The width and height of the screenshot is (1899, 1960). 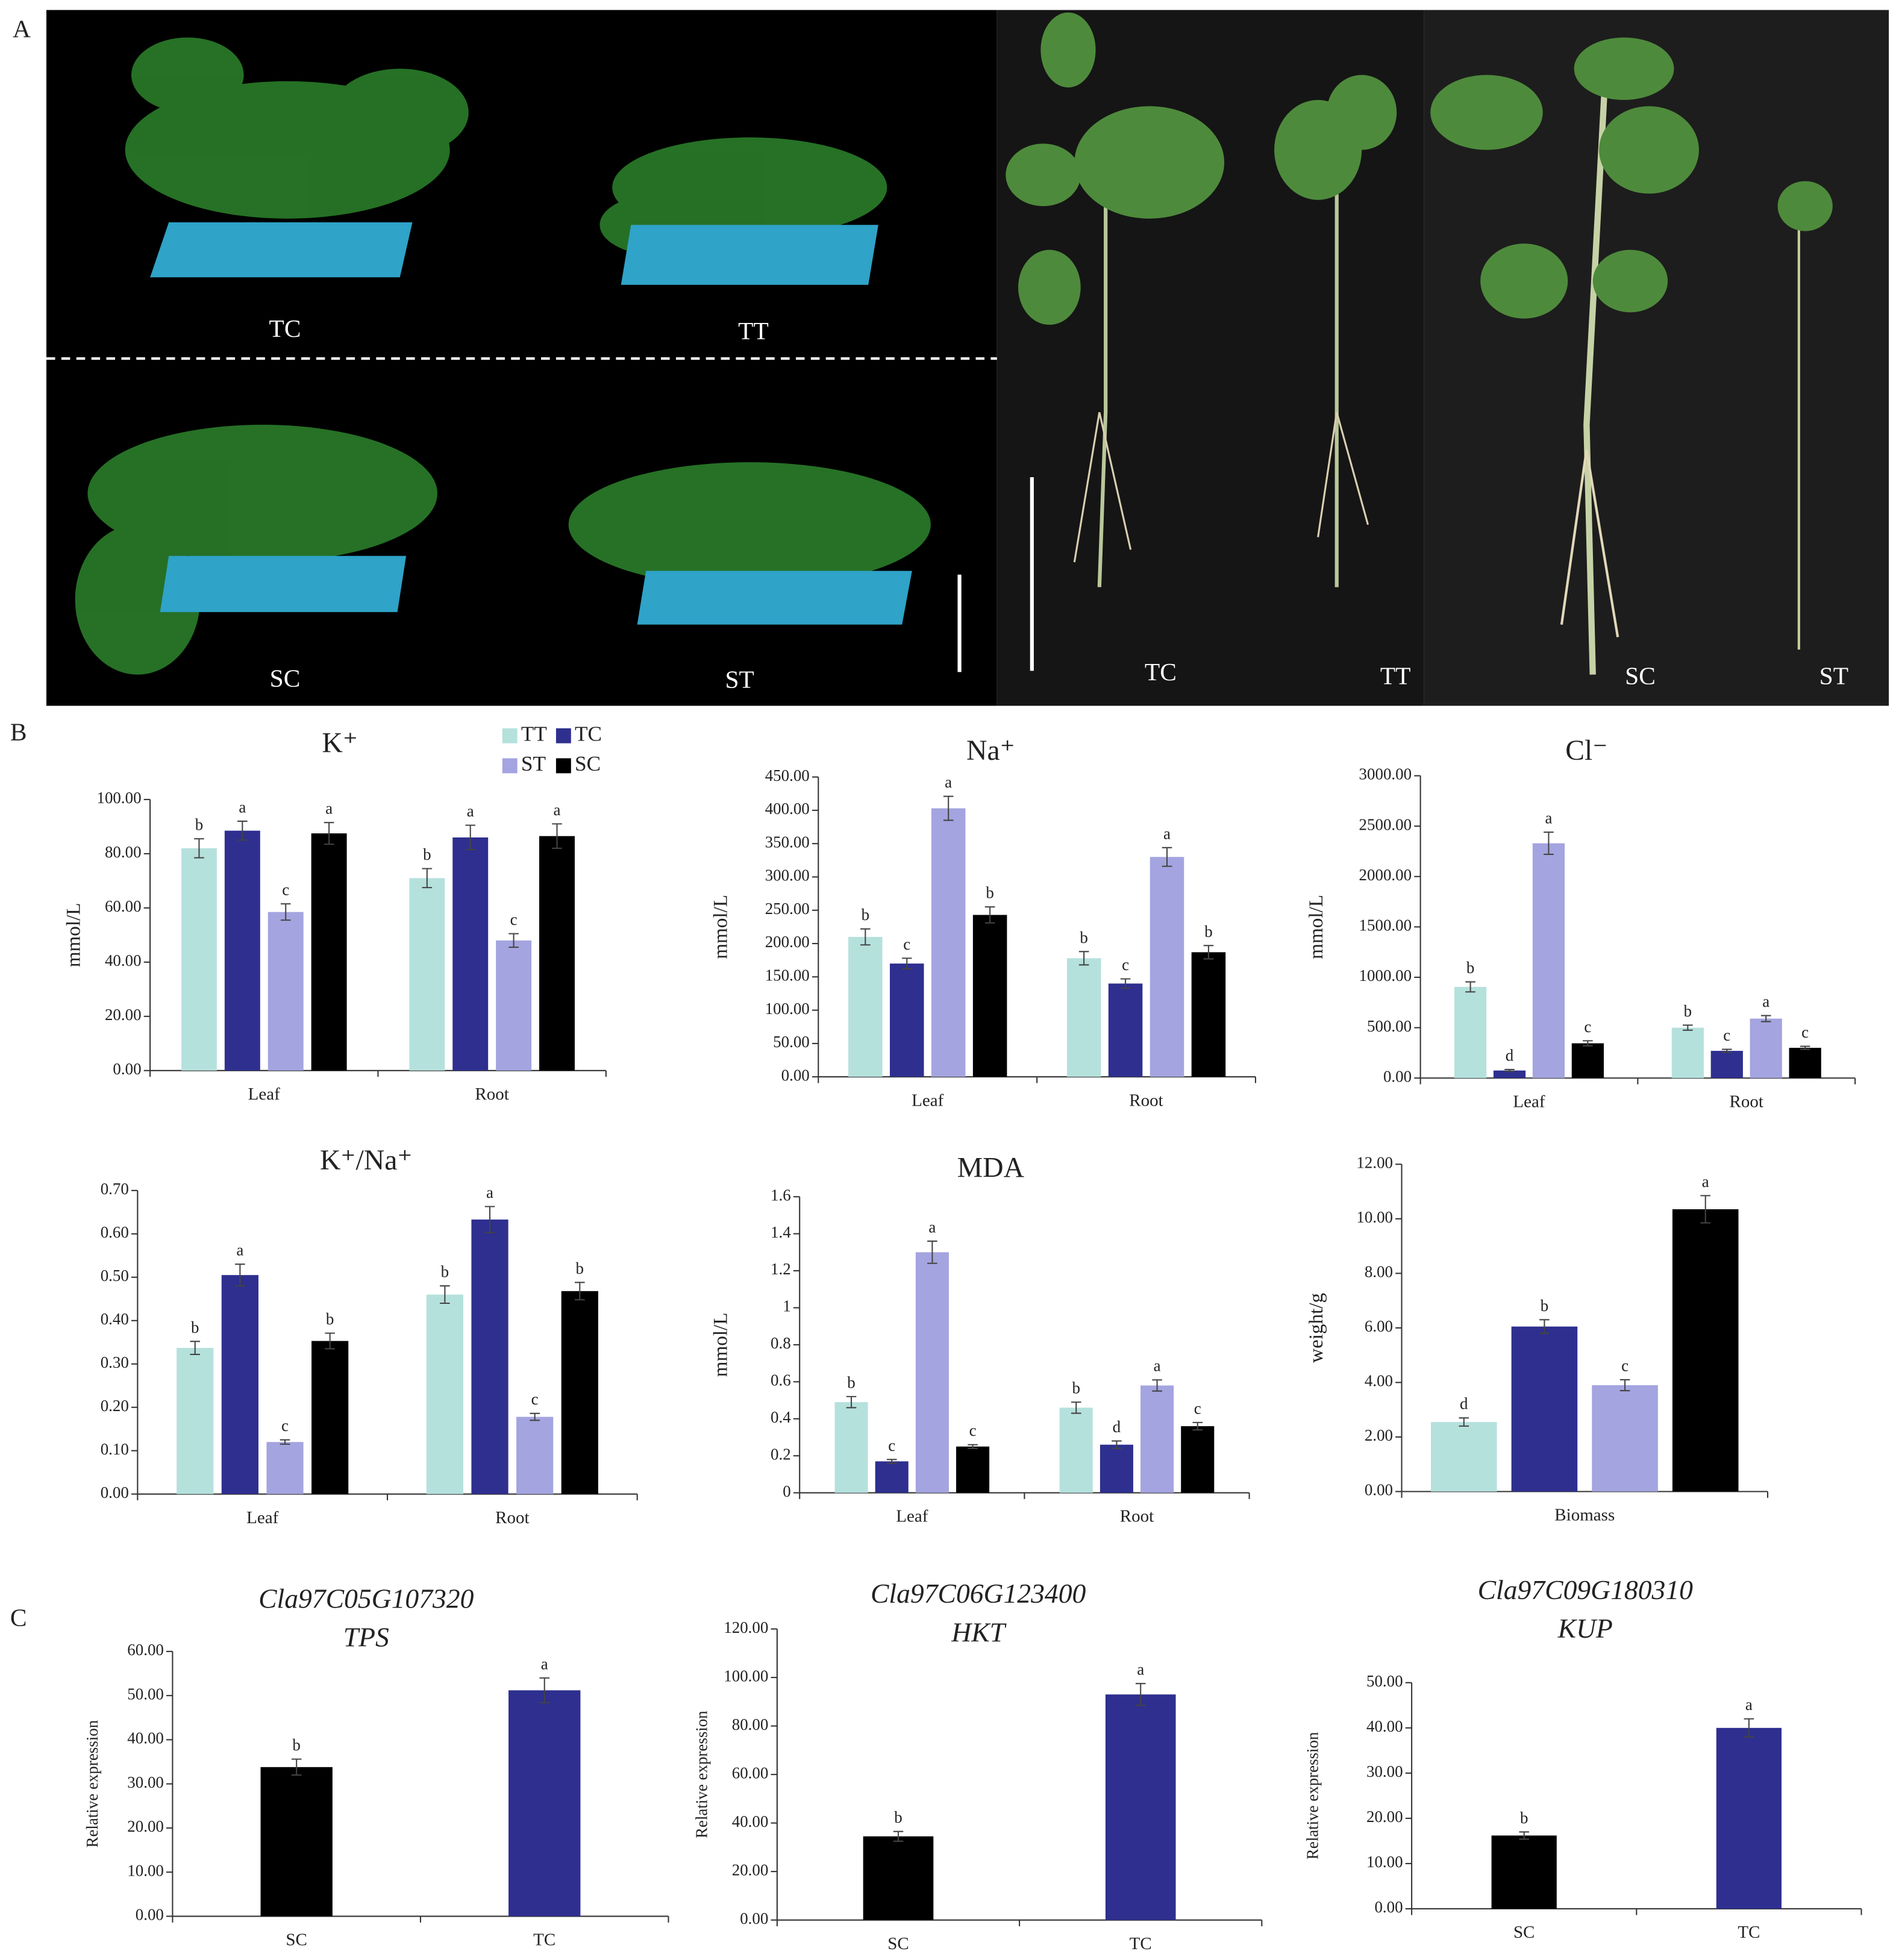 What do you see at coordinates (787, 775) in the screenshot?
I see `y-tick-label: 450.00` at bounding box center [787, 775].